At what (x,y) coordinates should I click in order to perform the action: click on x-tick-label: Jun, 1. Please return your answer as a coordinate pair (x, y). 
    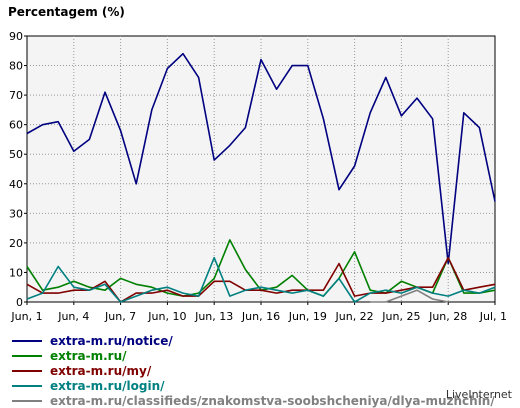
    Looking at the image, I should click on (26, 316).